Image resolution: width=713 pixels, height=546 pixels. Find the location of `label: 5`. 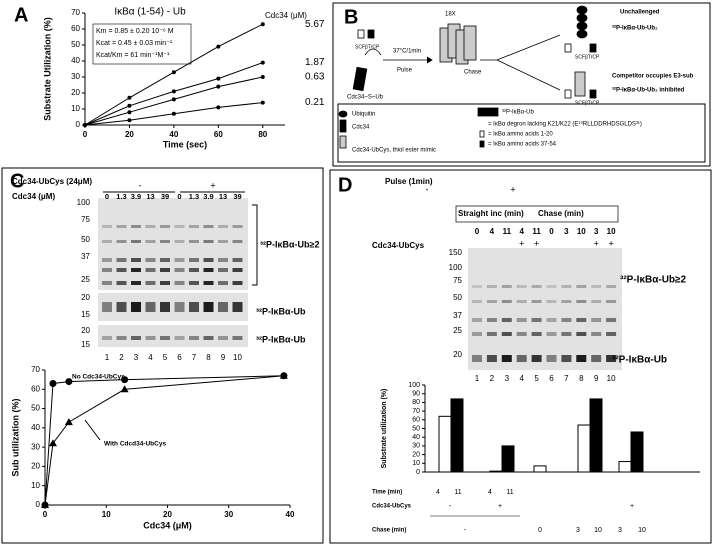

label: 5 is located at coordinates (536, 378).